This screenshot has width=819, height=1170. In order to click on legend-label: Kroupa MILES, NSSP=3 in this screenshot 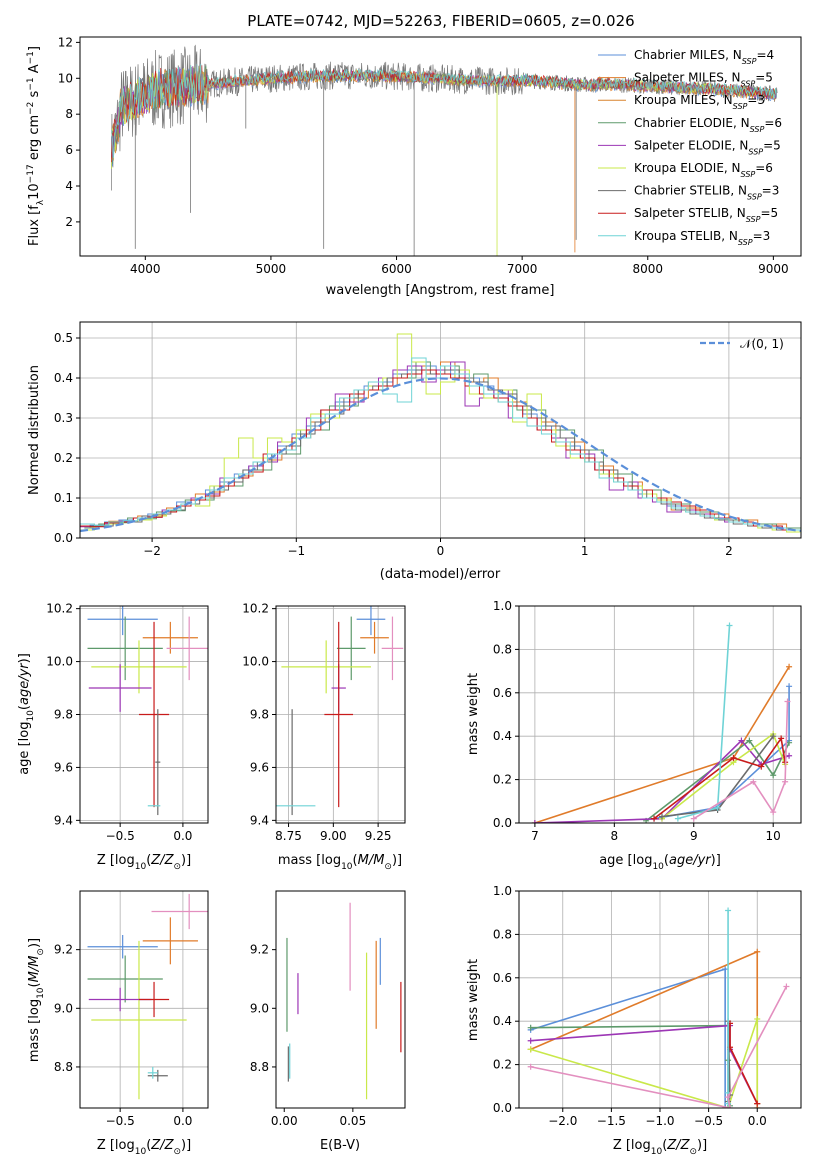, I will do `click(699, 102)`.